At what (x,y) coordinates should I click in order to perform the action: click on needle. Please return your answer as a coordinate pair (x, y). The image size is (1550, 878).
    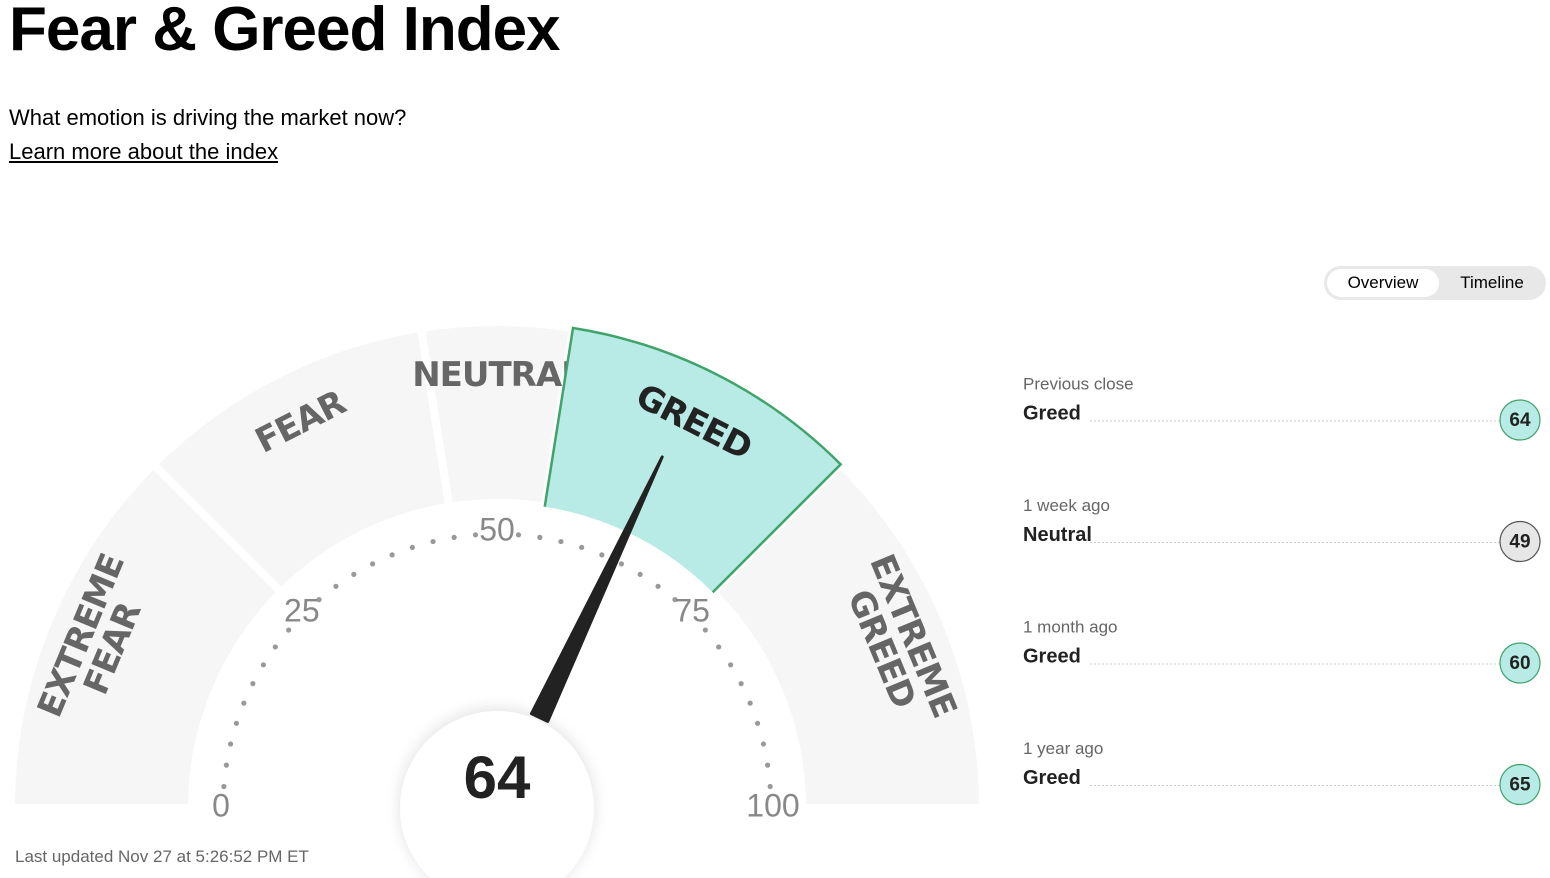
    Looking at the image, I should click on (596, 589).